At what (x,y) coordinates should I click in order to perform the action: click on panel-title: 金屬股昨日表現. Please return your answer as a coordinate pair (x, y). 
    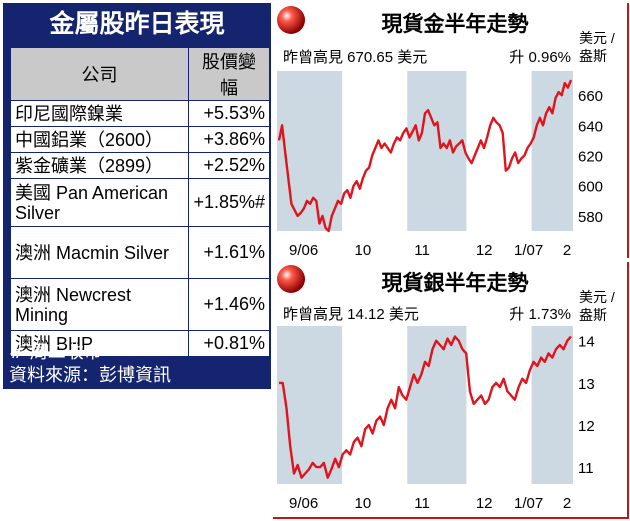
    Looking at the image, I should click on (137, 23).